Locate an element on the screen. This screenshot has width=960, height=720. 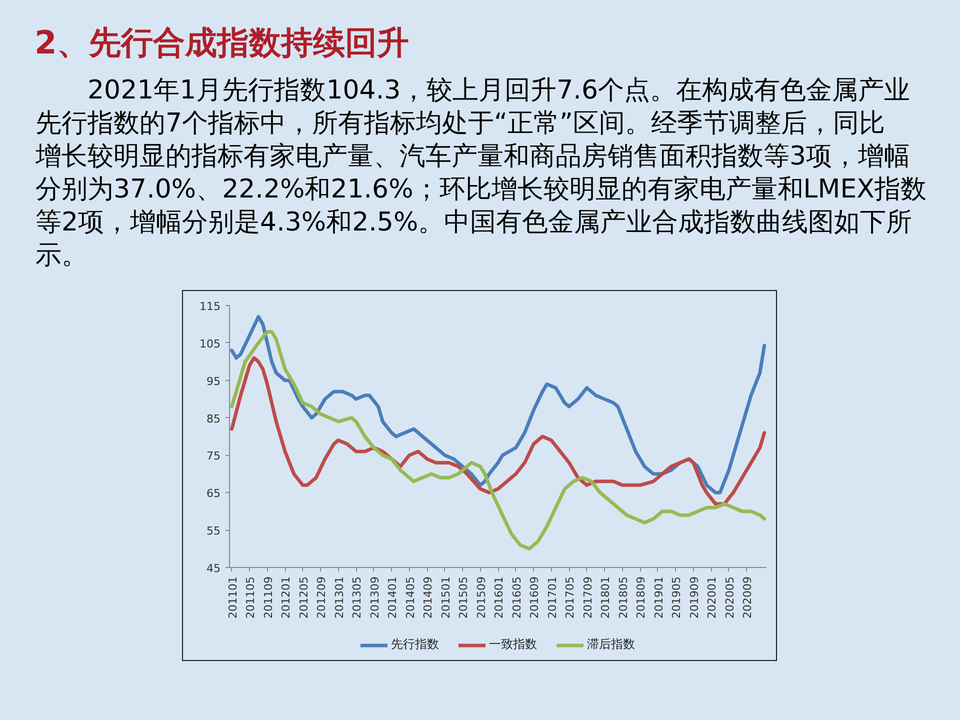
x-tick-label: 201501 is located at coordinates (445, 597).